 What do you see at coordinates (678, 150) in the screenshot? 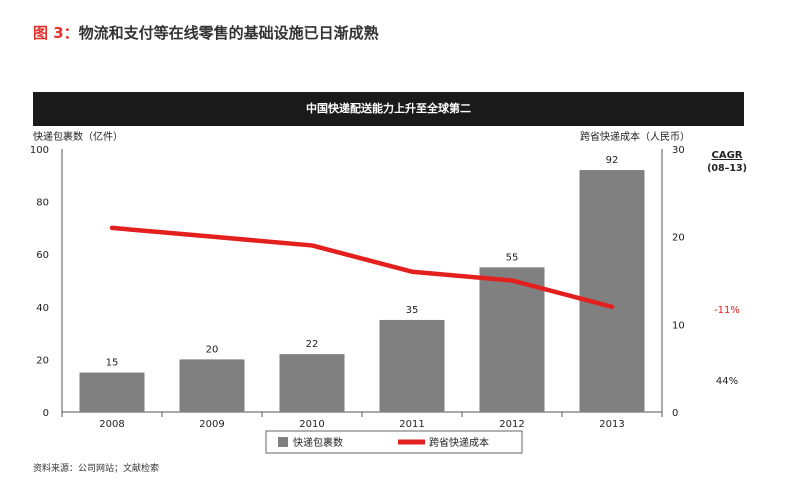
I see `y2-tick-label: 30` at bounding box center [678, 150].